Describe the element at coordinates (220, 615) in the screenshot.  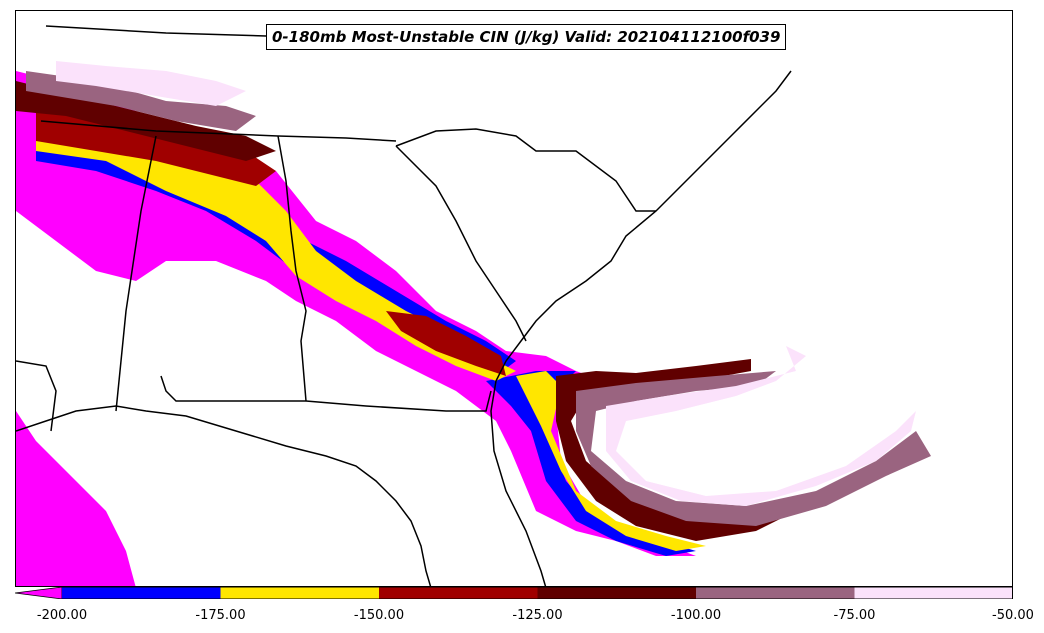
I see `colorbar-tick-label: -175.00` at that location.